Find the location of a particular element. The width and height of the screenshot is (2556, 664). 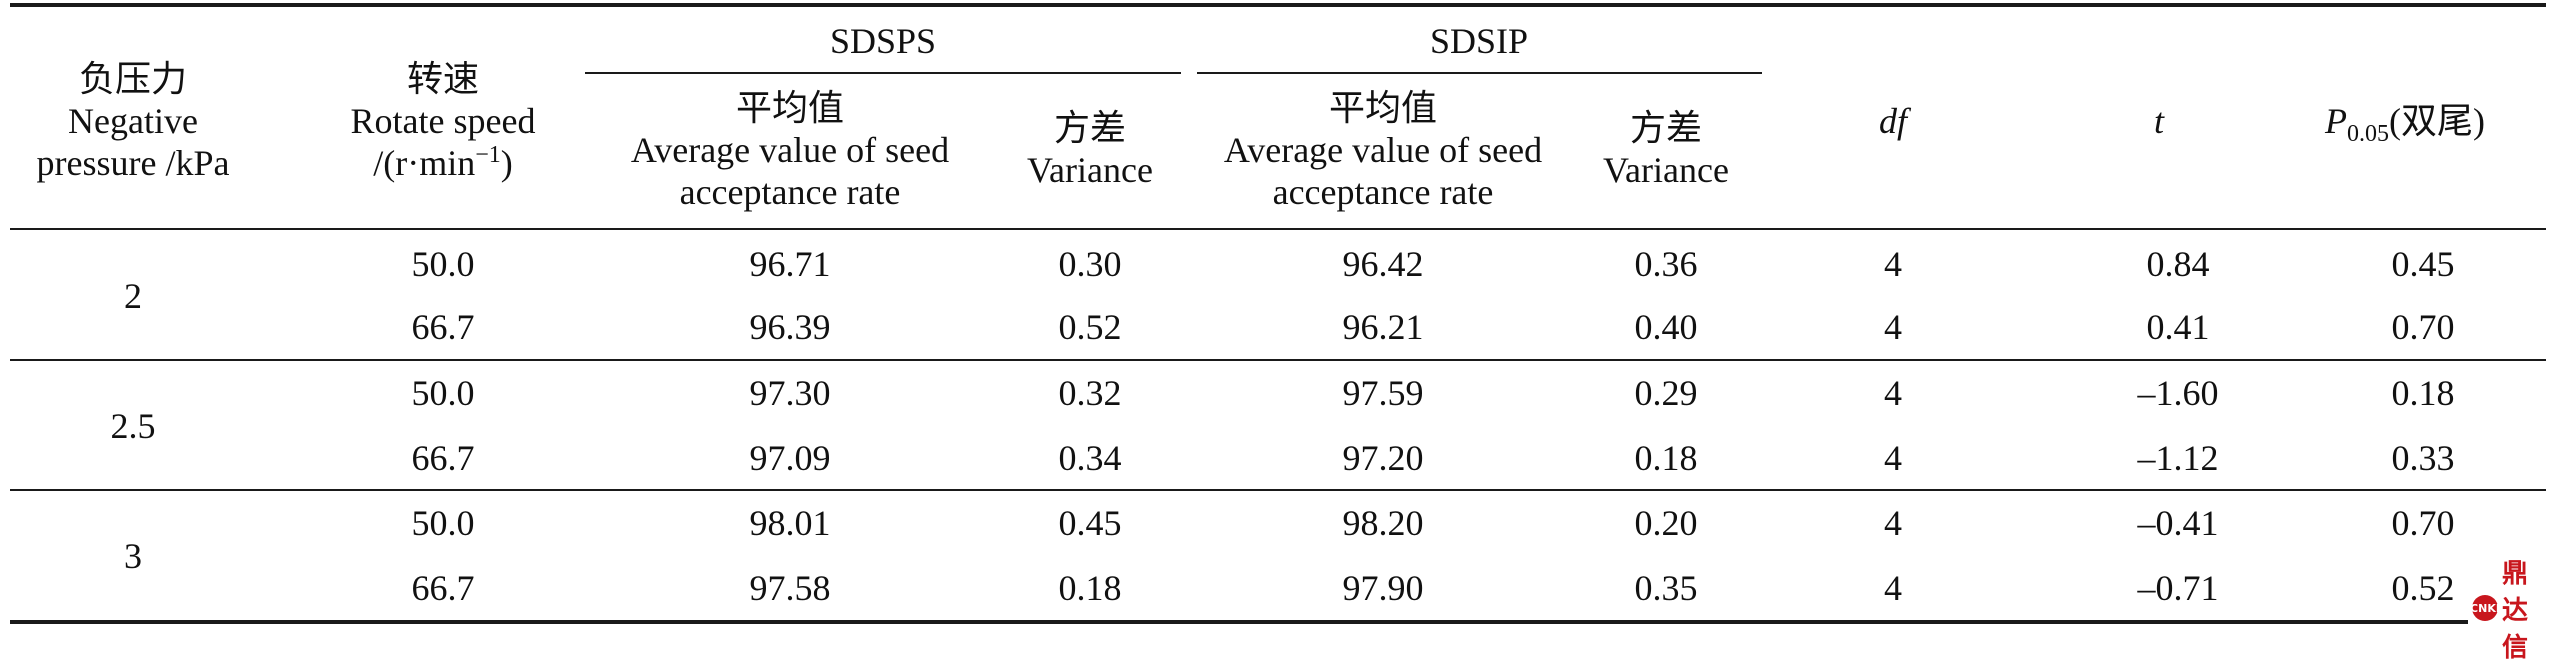

watermark-text: 鼎达信 is located at coordinates (2515, 610).